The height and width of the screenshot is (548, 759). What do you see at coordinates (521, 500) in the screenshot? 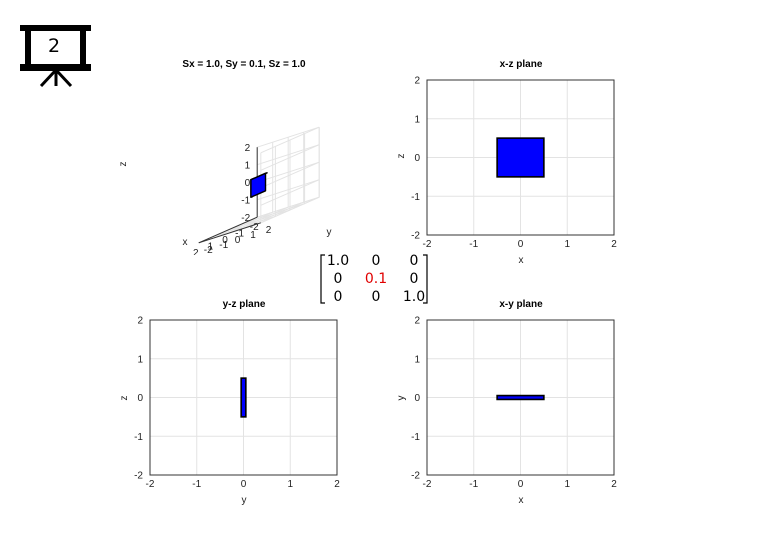
I see `x-axis-label-xy: x` at bounding box center [521, 500].